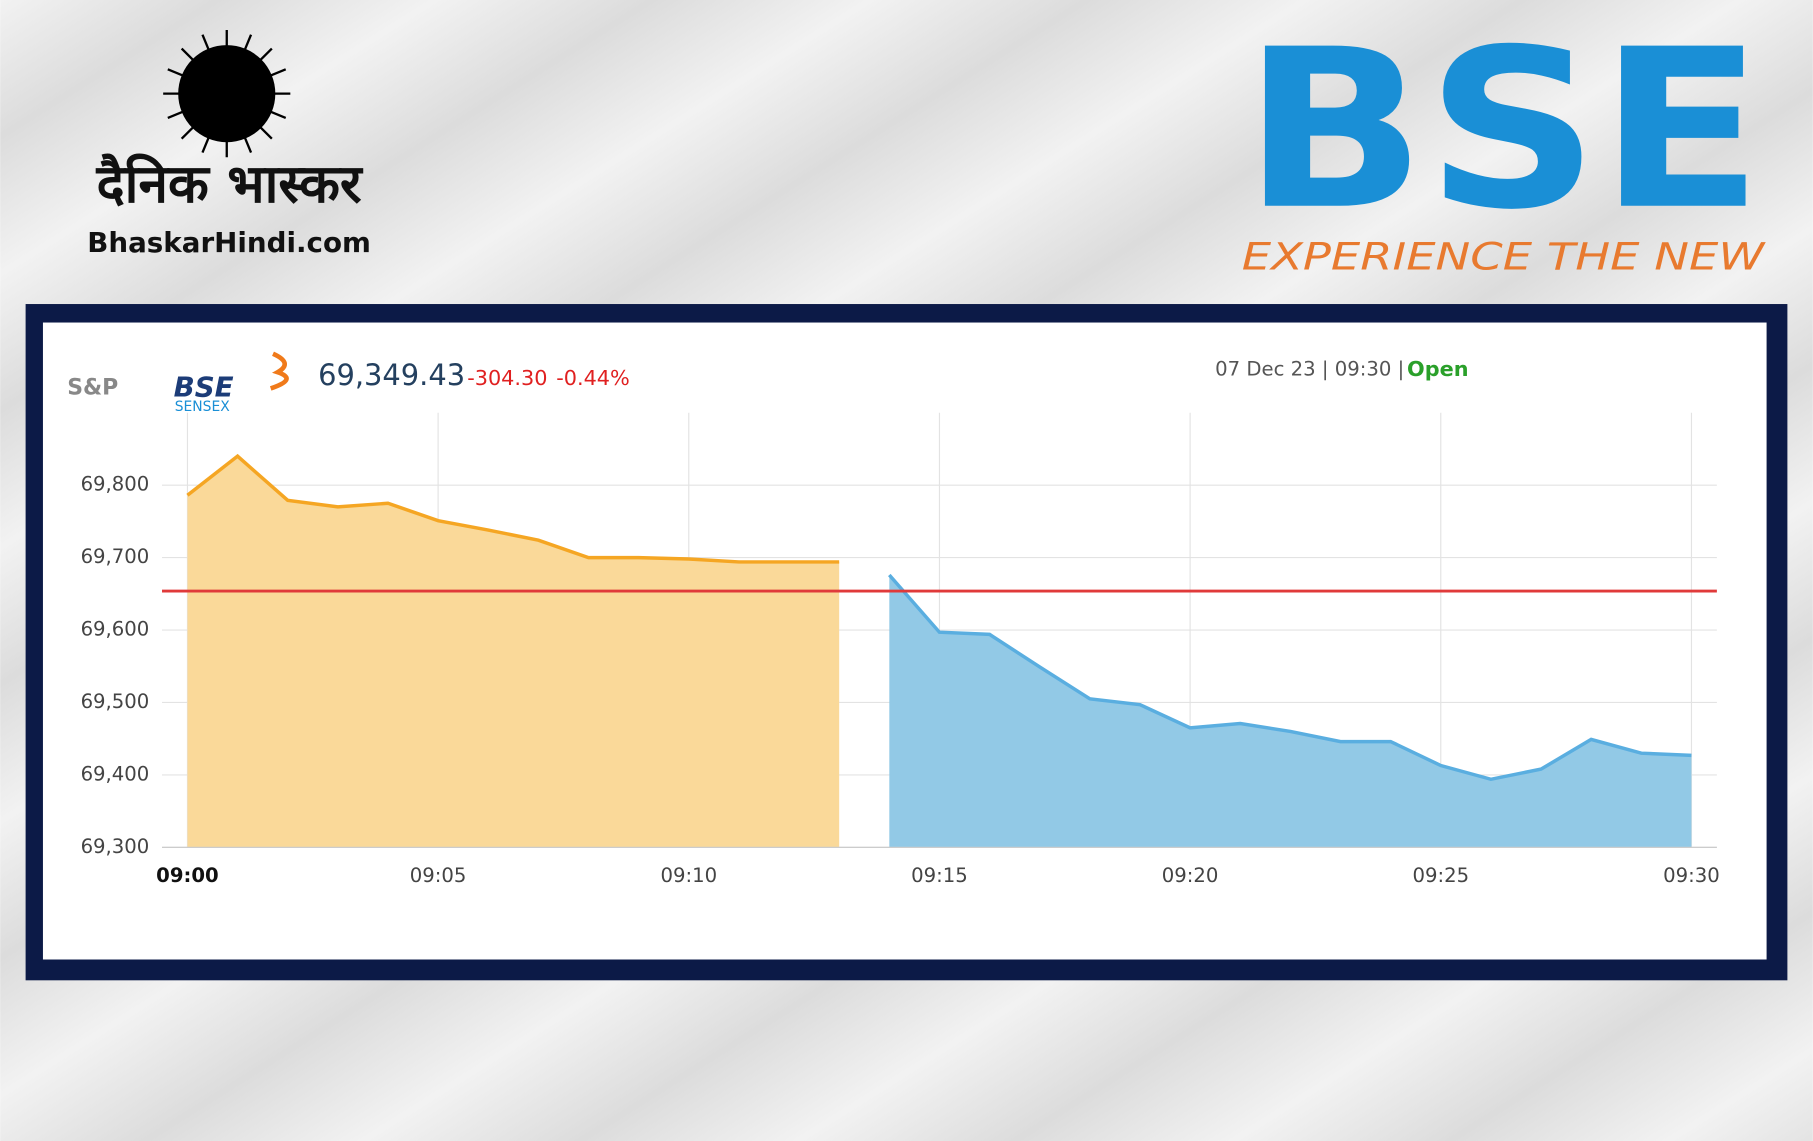  What do you see at coordinates (1190, 875) in the screenshot?
I see `x-tick-label: 09:20` at bounding box center [1190, 875].